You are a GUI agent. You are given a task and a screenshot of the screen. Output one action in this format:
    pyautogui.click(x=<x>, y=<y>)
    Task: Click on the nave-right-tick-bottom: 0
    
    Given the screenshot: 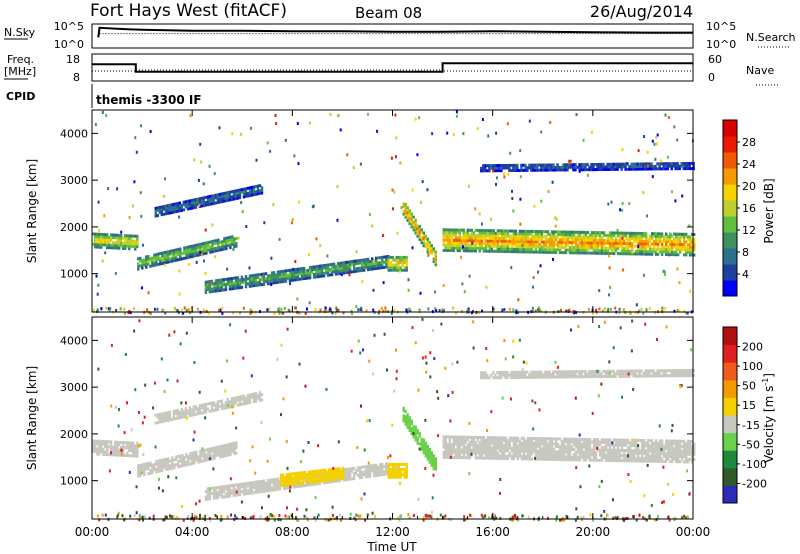 What is the action you would take?
    pyautogui.click(x=711, y=77)
    